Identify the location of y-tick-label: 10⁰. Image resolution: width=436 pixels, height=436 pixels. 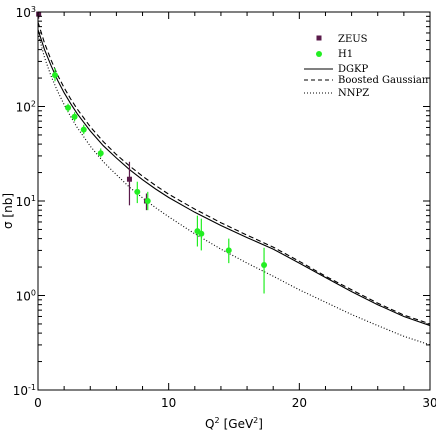
(26, 296).